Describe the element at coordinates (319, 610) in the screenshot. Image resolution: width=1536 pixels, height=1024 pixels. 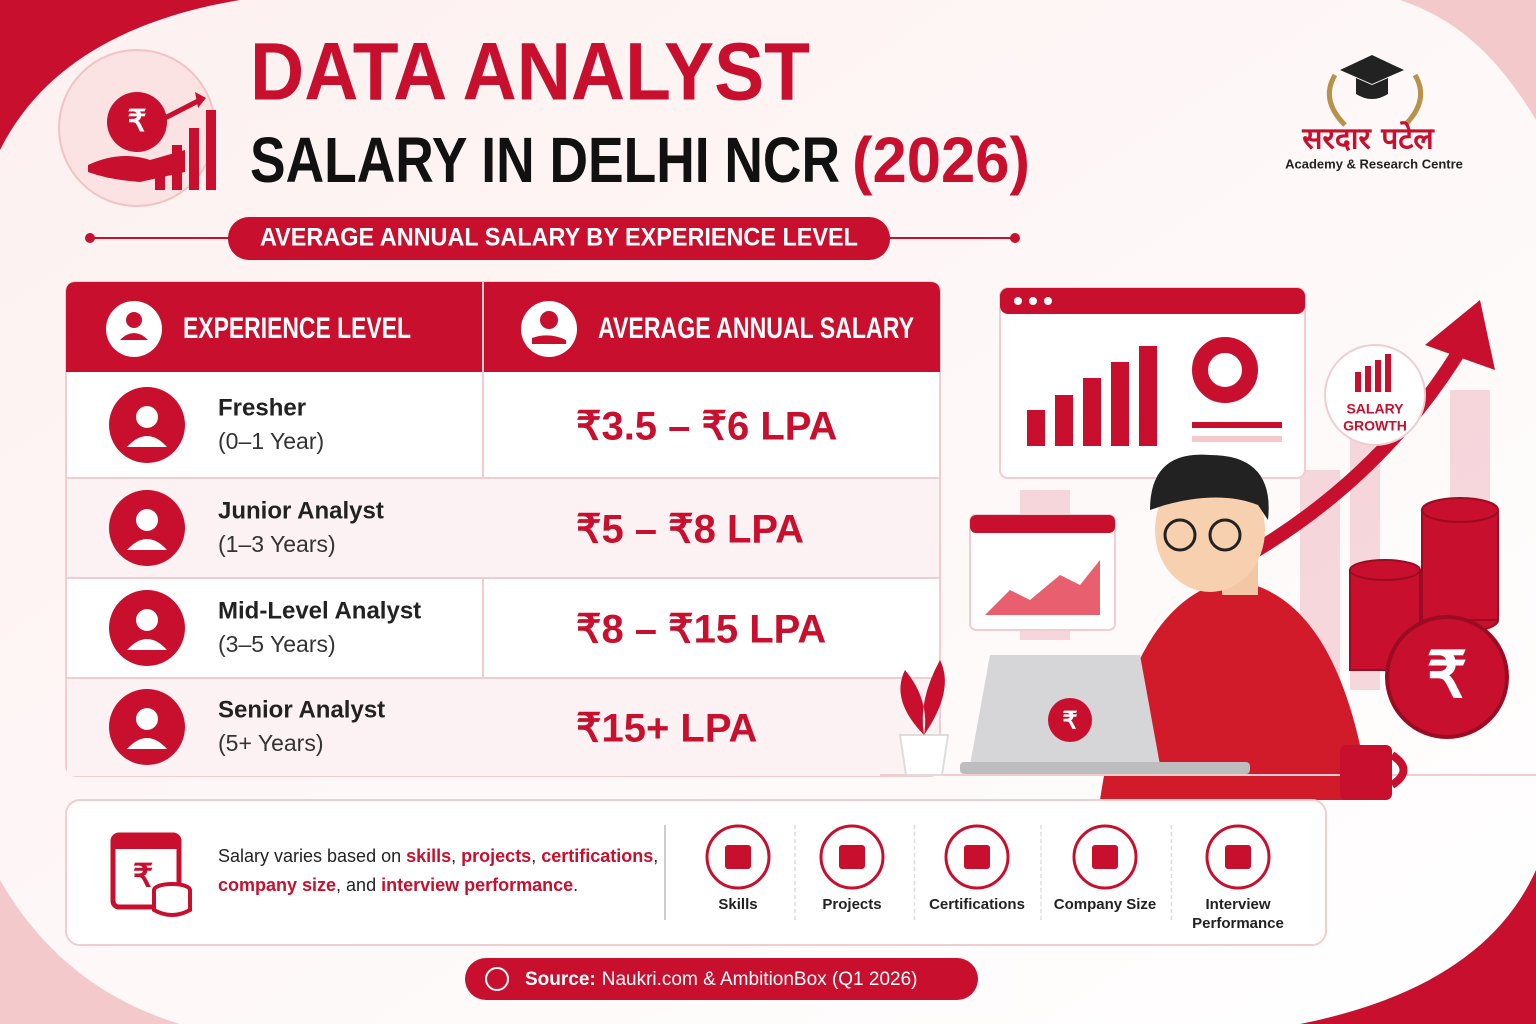
I see `level: Mid-Level Analyst` at that location.